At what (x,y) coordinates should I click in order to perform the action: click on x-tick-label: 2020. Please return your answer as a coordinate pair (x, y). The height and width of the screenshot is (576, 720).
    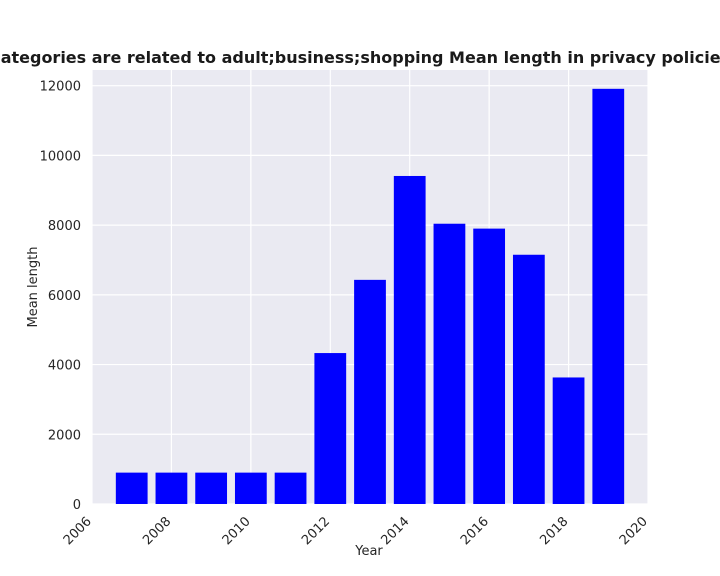
    Looking at the image, I should click on (634, 531).